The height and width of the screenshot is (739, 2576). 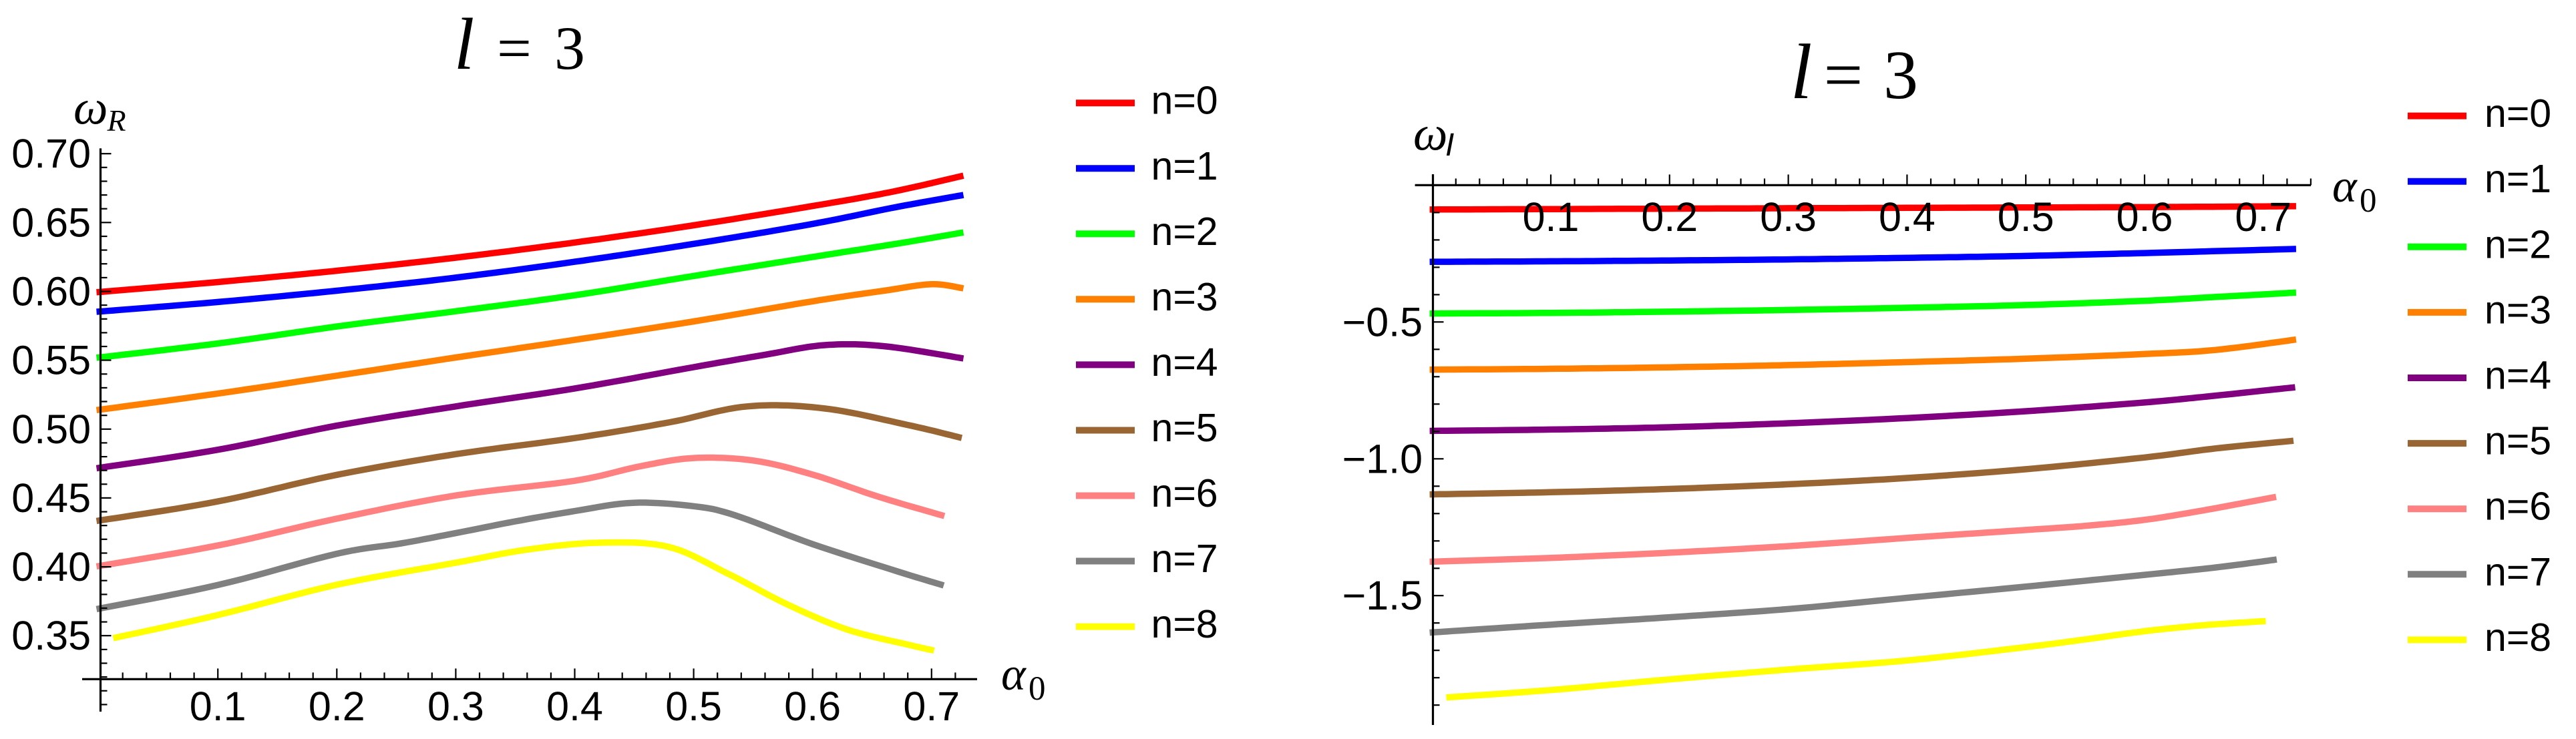 What do you see at coordinates (51, 361) in the screenshot?
I see `svg-text: 0.55` at bounding box center [51, 361].